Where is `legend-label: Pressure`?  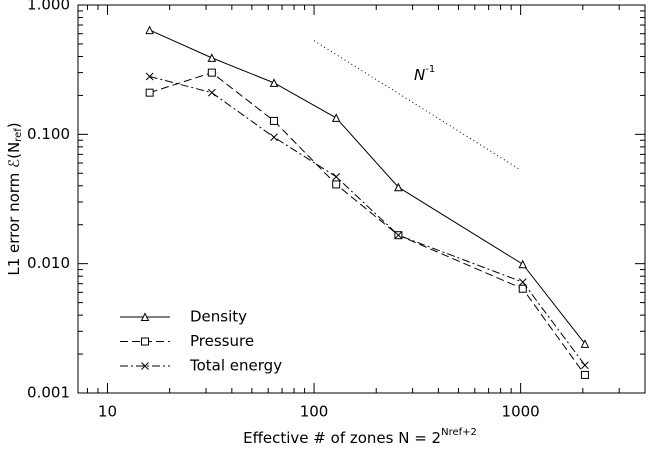 legend-label: Pressure is located at coordinates (222, 341).